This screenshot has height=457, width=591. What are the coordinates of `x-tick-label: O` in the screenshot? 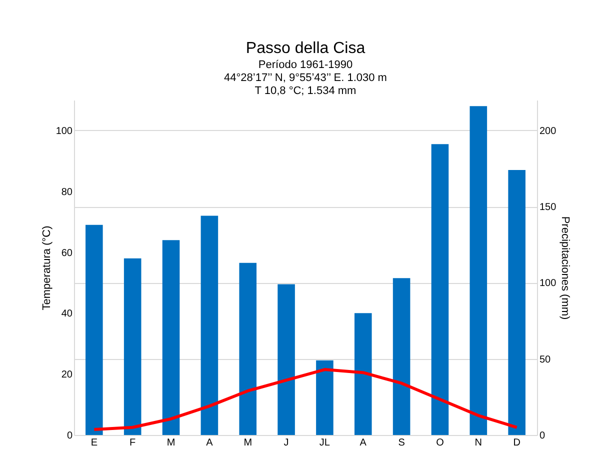 It's located at (440, 443).